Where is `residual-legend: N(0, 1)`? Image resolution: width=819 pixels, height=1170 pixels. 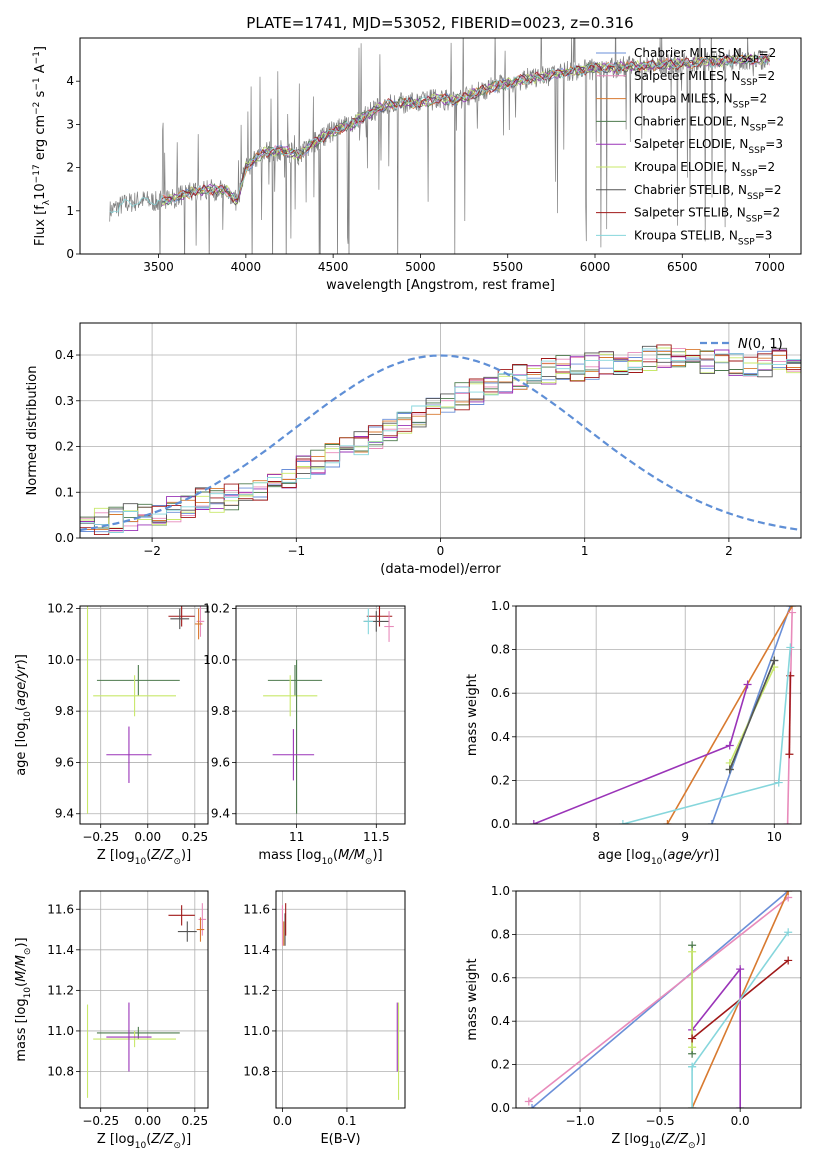
residual-legend: N(0, 1) is located at coordinates (741, 344).